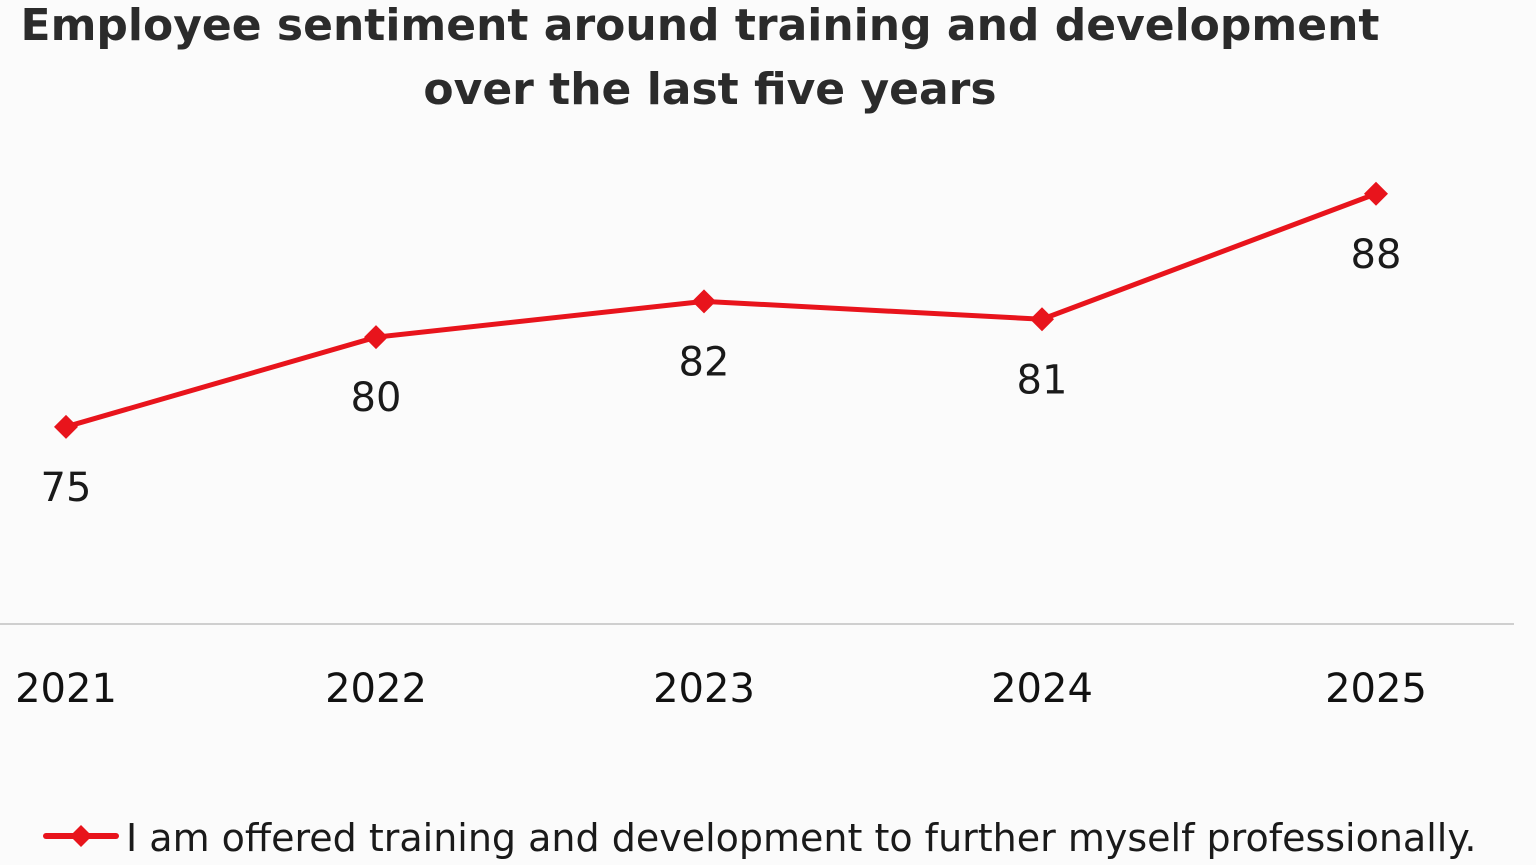 Image resolution: width=1536 pixels, height=865 pixels. Describe the element at coordinates (376, 337) in the screenshot. I see `data-point-2022` at that location.